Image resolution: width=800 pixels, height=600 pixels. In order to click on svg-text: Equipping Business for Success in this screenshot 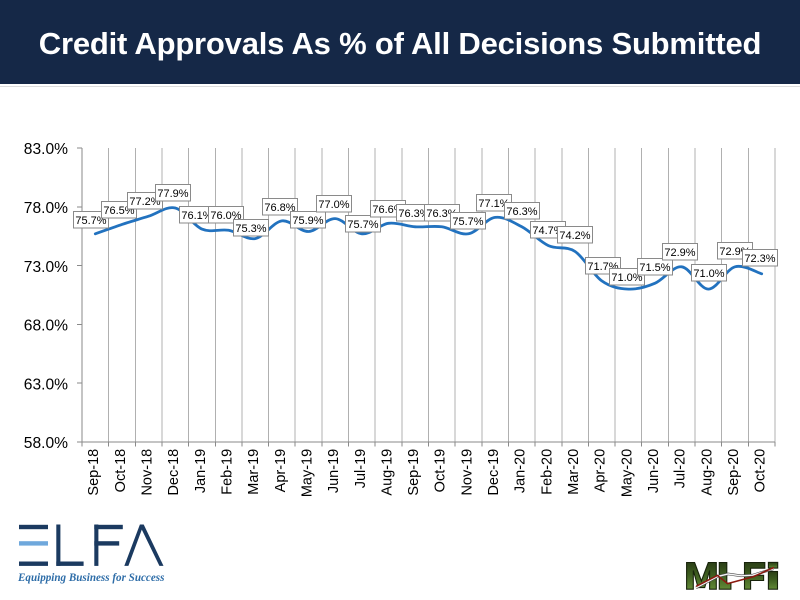, I will do `click(90, 578)`.